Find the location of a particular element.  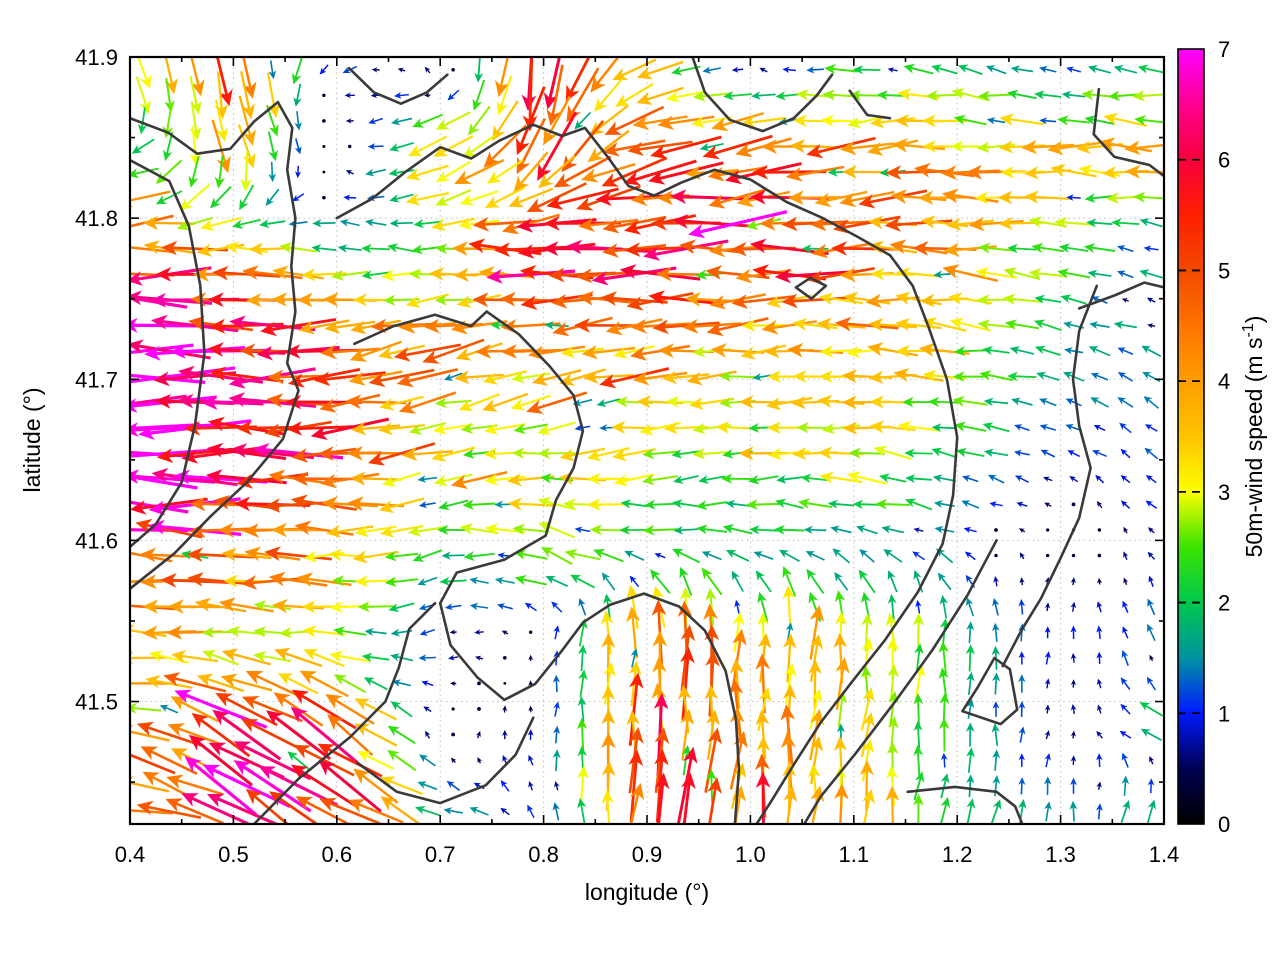

colorbar-tick-label: 7 is located at coordinates (1224, 49).